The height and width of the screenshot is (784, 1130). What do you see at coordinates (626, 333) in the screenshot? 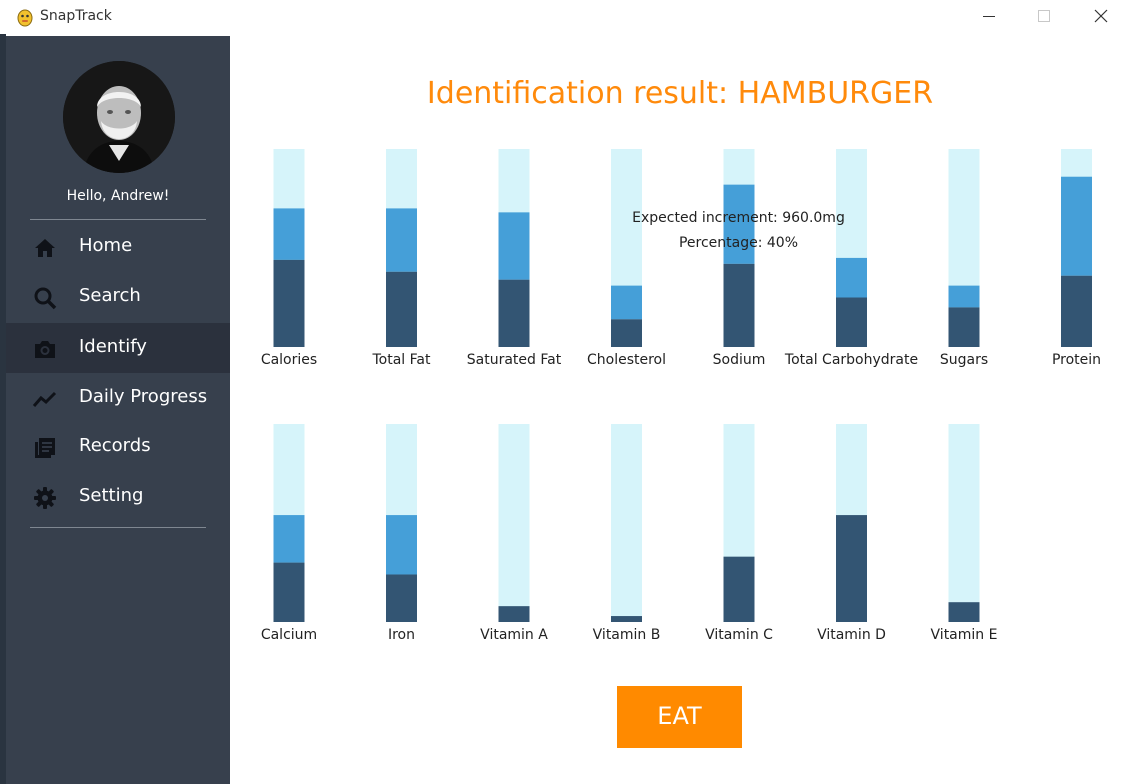
I see `bar-consumed-cholesterol` at bounding box center [626, 333].